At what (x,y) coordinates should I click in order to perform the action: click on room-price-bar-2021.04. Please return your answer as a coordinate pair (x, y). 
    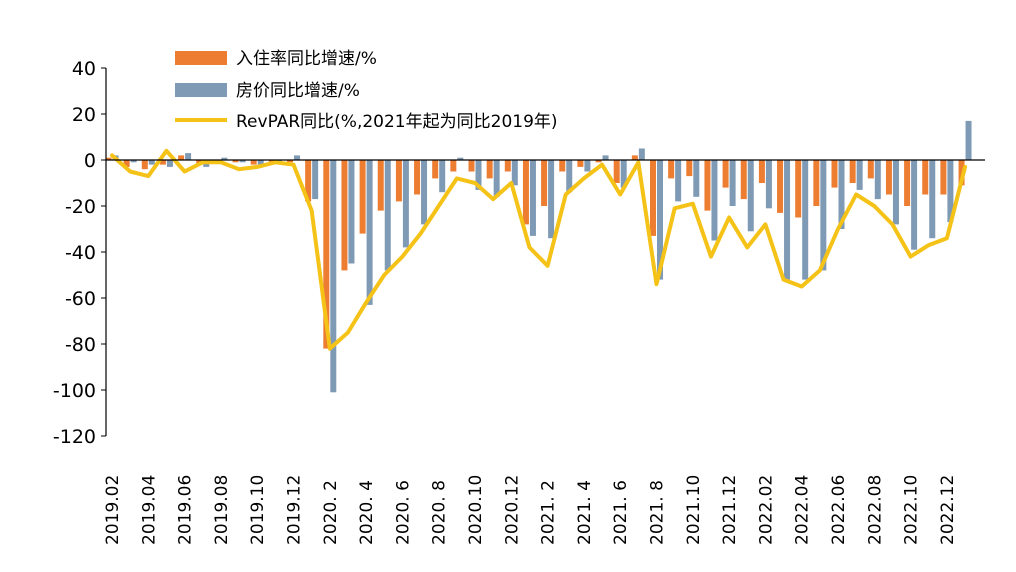
    Looking at the image, I should click on (587, 166).